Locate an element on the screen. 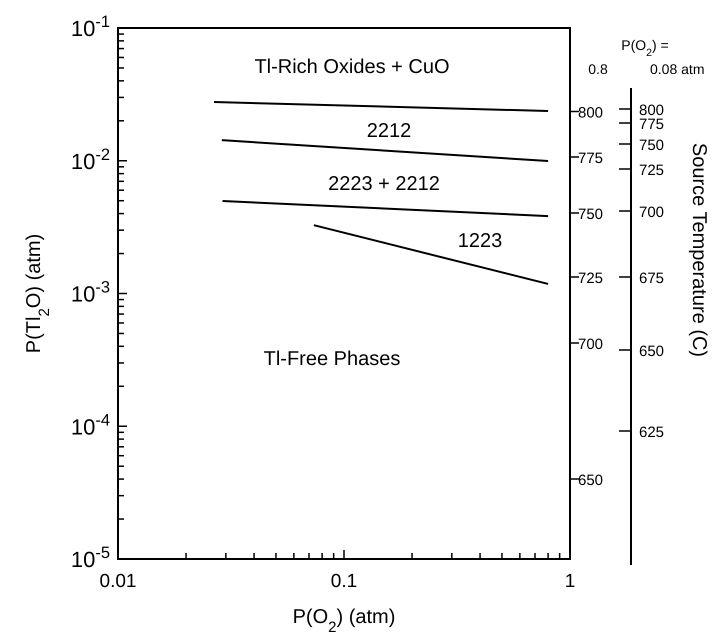  text: 675 is located at coordinates (651, 278).